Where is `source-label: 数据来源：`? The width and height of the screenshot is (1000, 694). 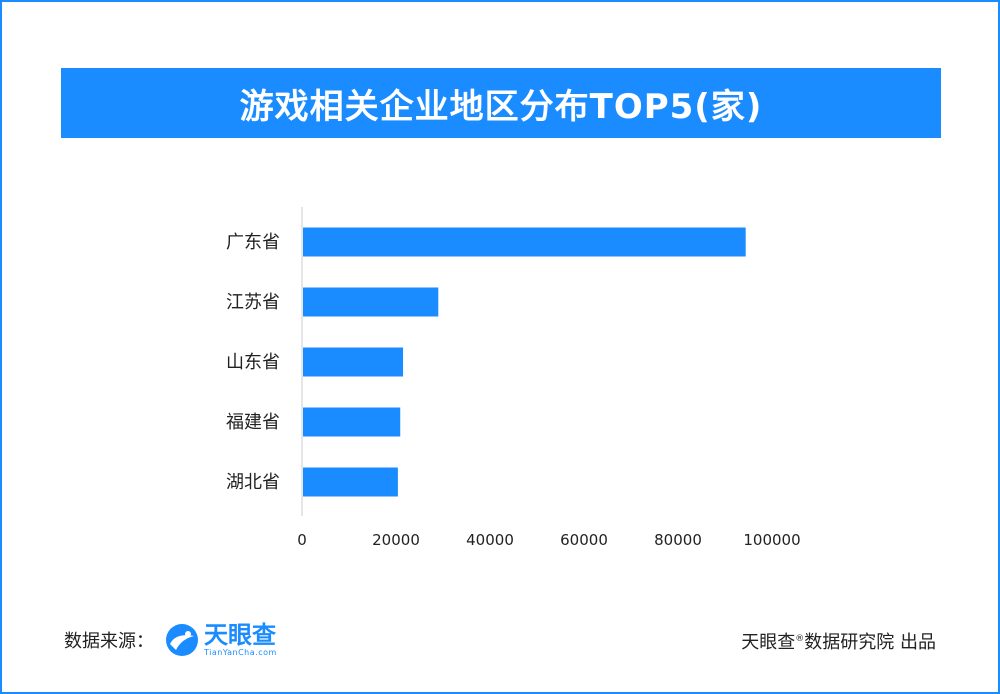 source-label: 数据来源： is located at coordinates (109, 641).